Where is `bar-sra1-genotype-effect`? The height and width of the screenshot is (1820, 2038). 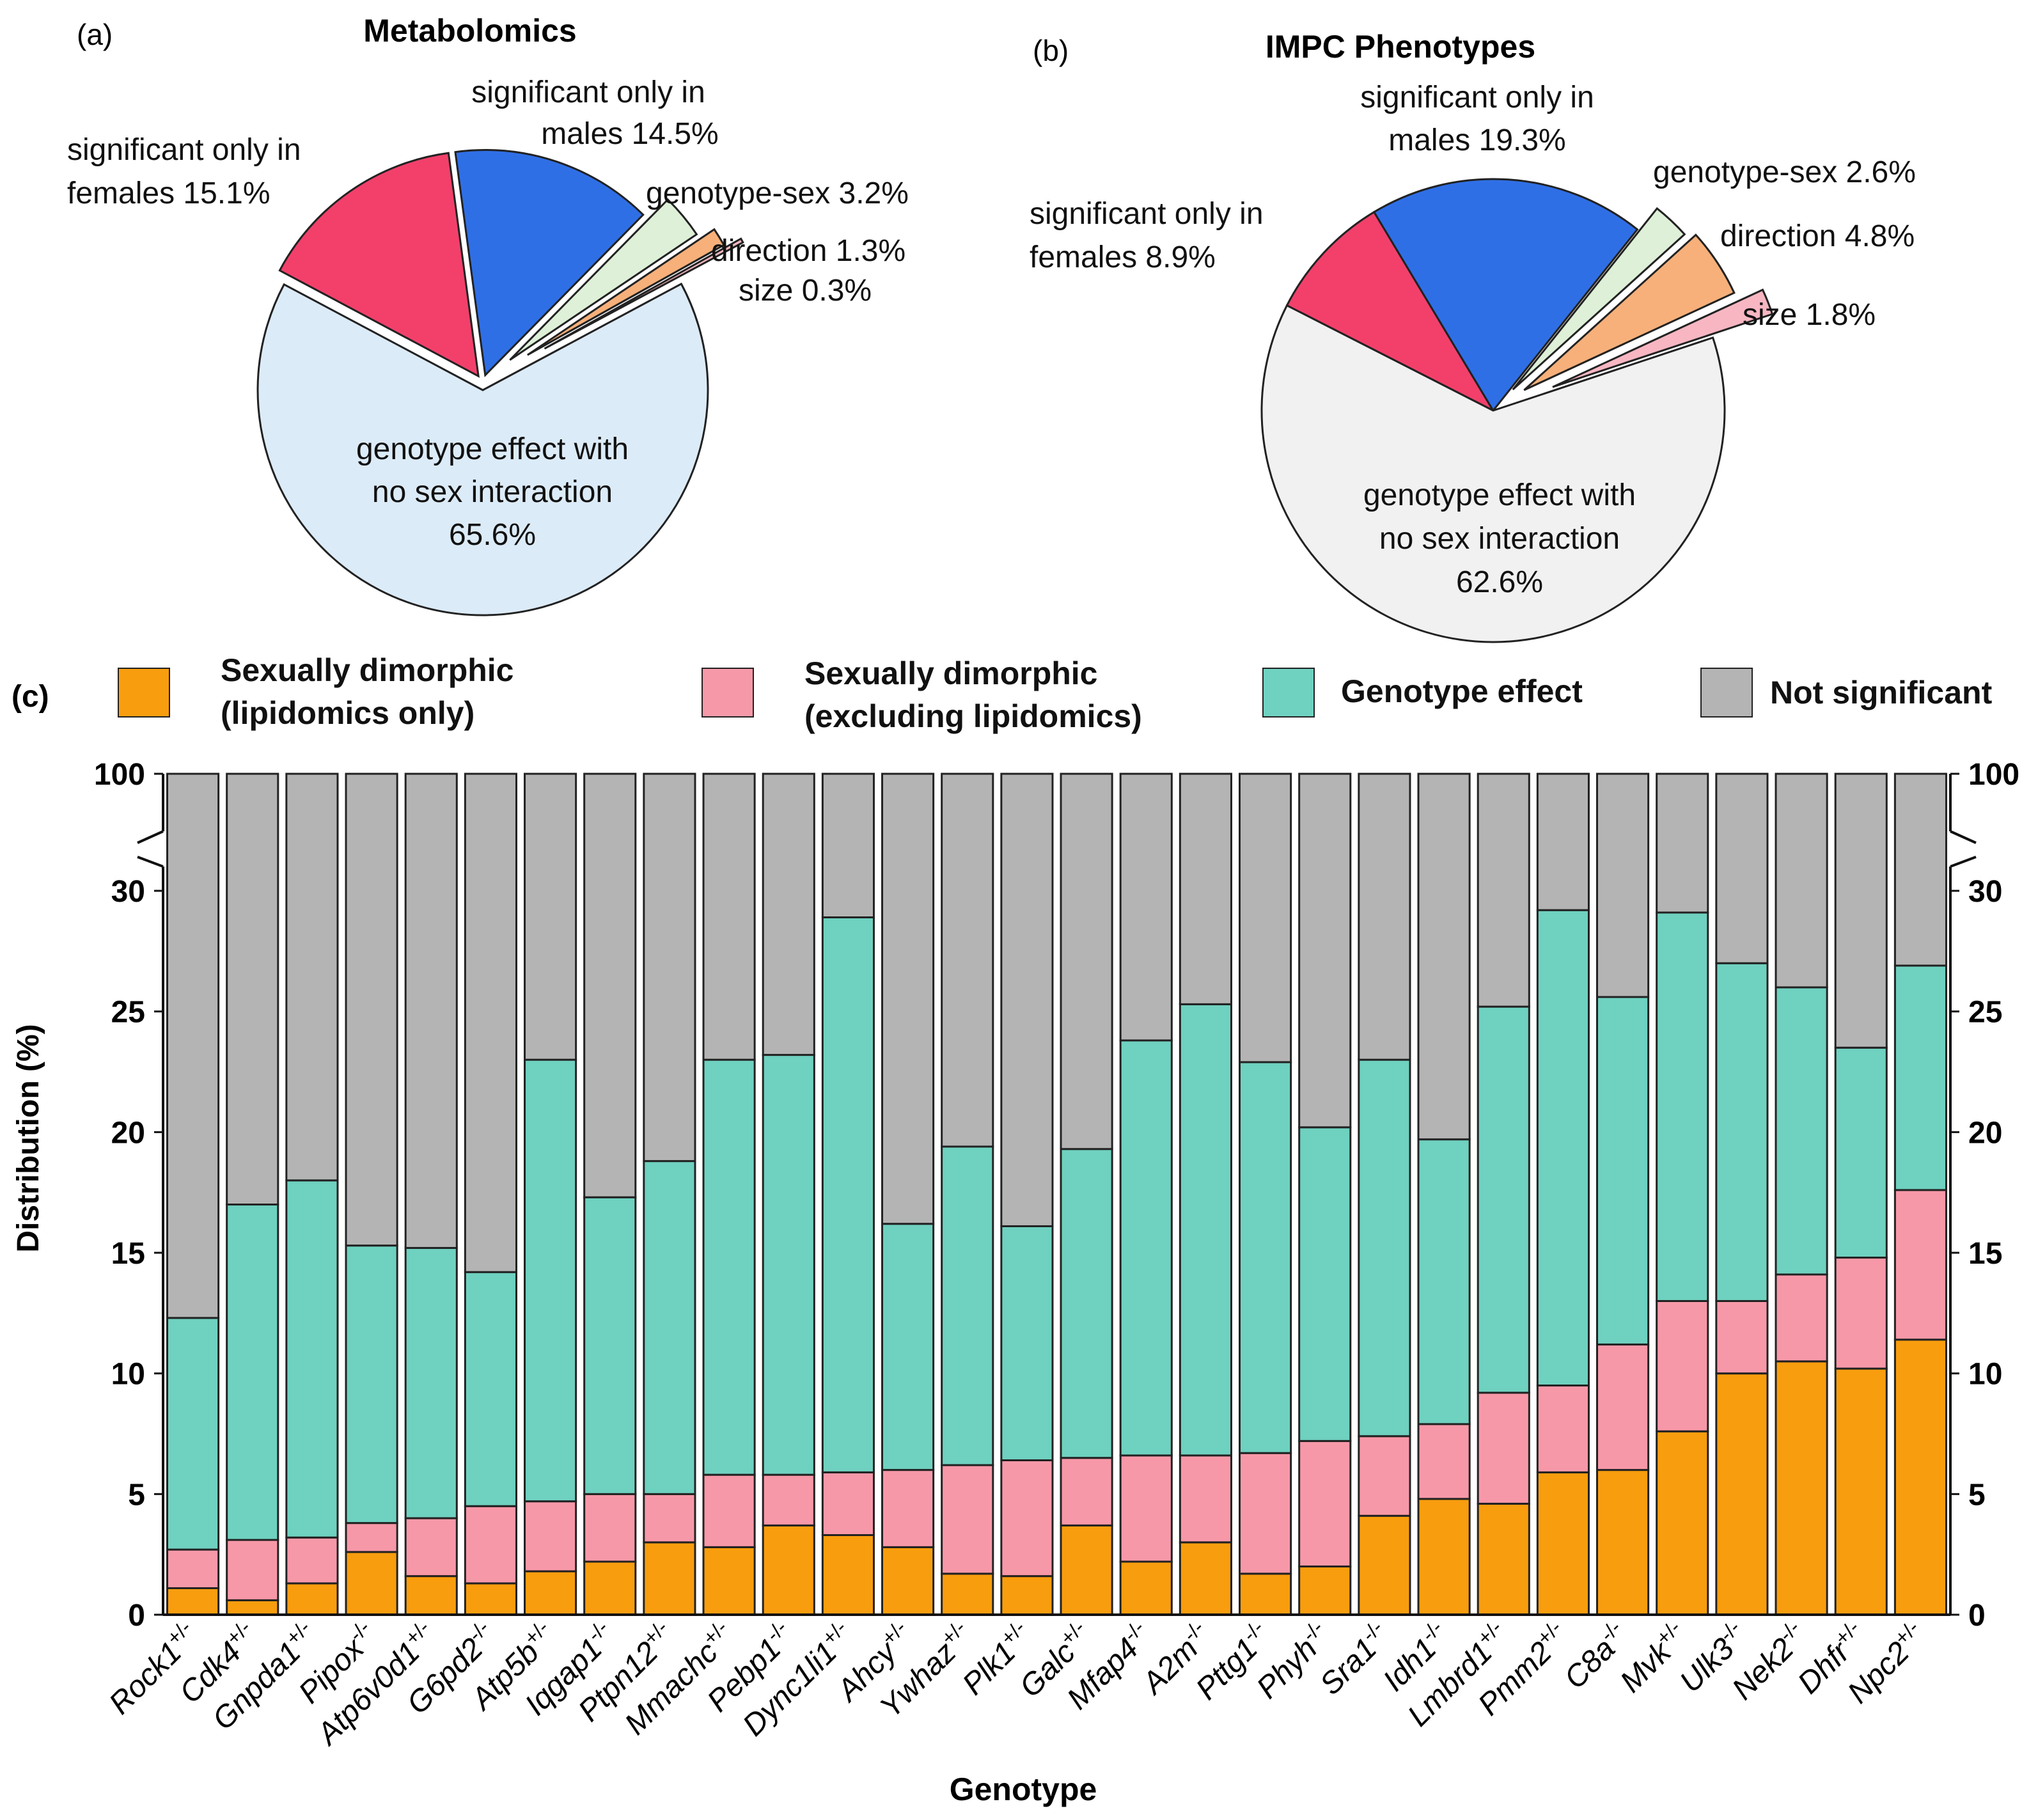 bar-sra1-genotype-effect is located at coordinates (1384, 1248).